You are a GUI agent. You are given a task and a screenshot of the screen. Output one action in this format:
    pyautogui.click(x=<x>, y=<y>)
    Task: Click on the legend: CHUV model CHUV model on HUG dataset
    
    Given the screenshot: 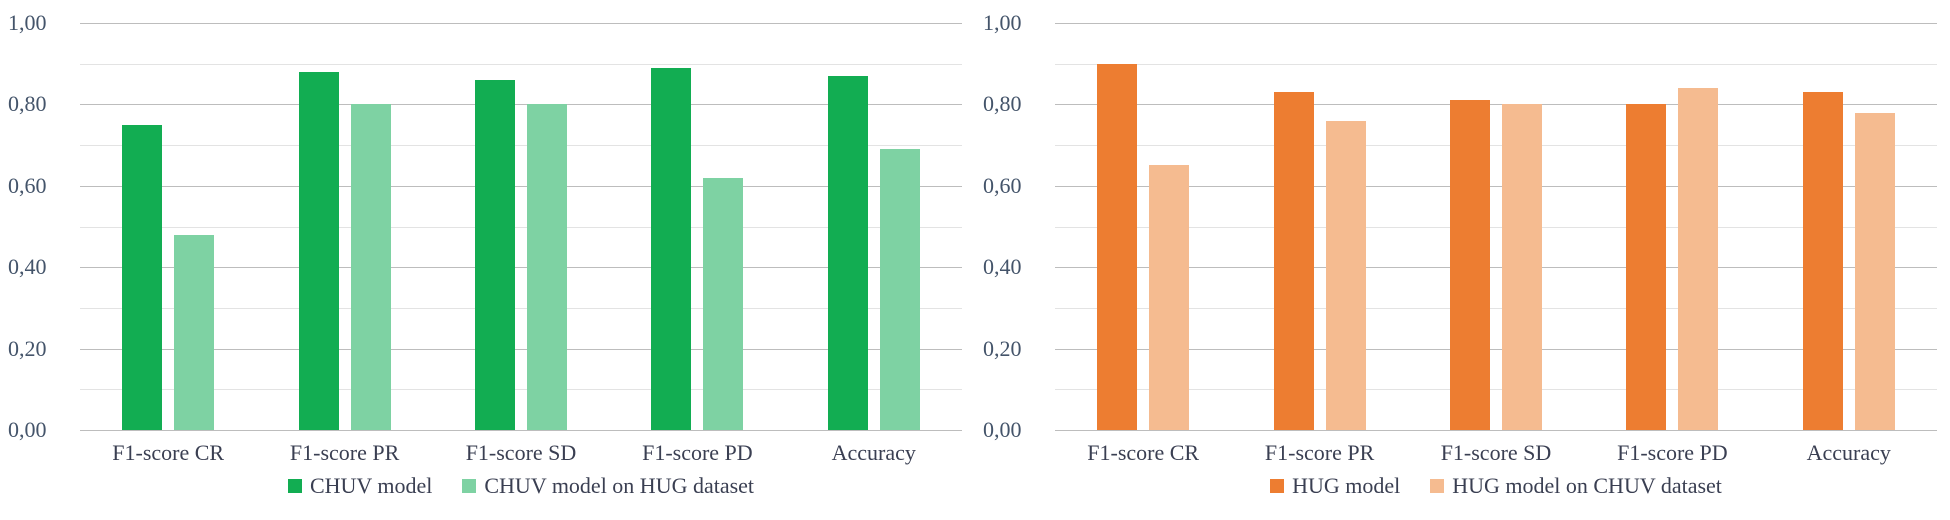 What is the action you would take?
    pyautogui.click(x=521, y=486)
    